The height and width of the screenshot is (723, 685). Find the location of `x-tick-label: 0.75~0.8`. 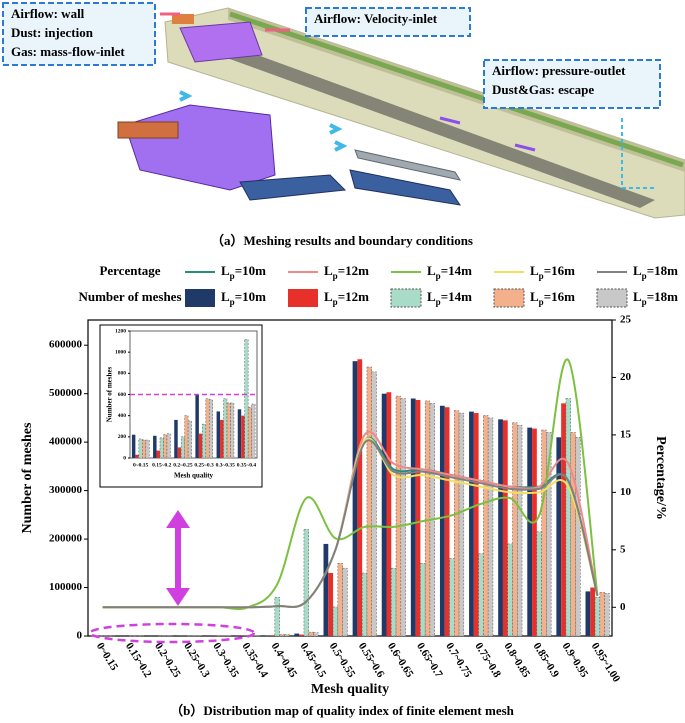

x-tick-label: 0.75~0.8 is located at coordinates (487, 661).